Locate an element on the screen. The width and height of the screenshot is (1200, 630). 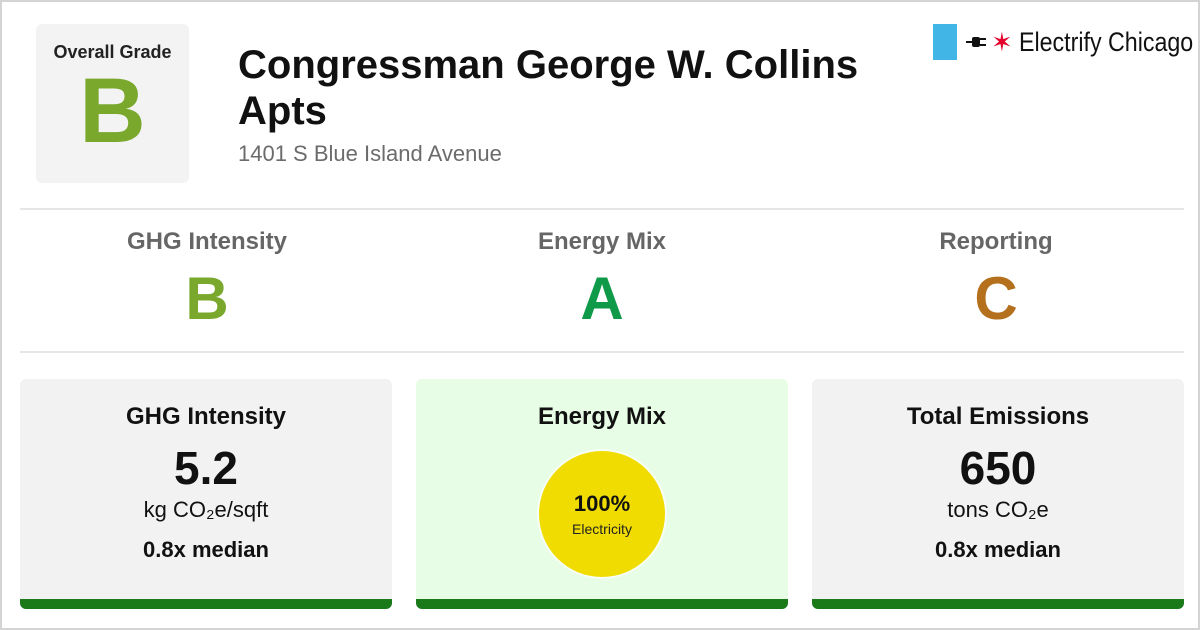
overall-grade-box: Overall Grade B is located at coordinates (112, 103).